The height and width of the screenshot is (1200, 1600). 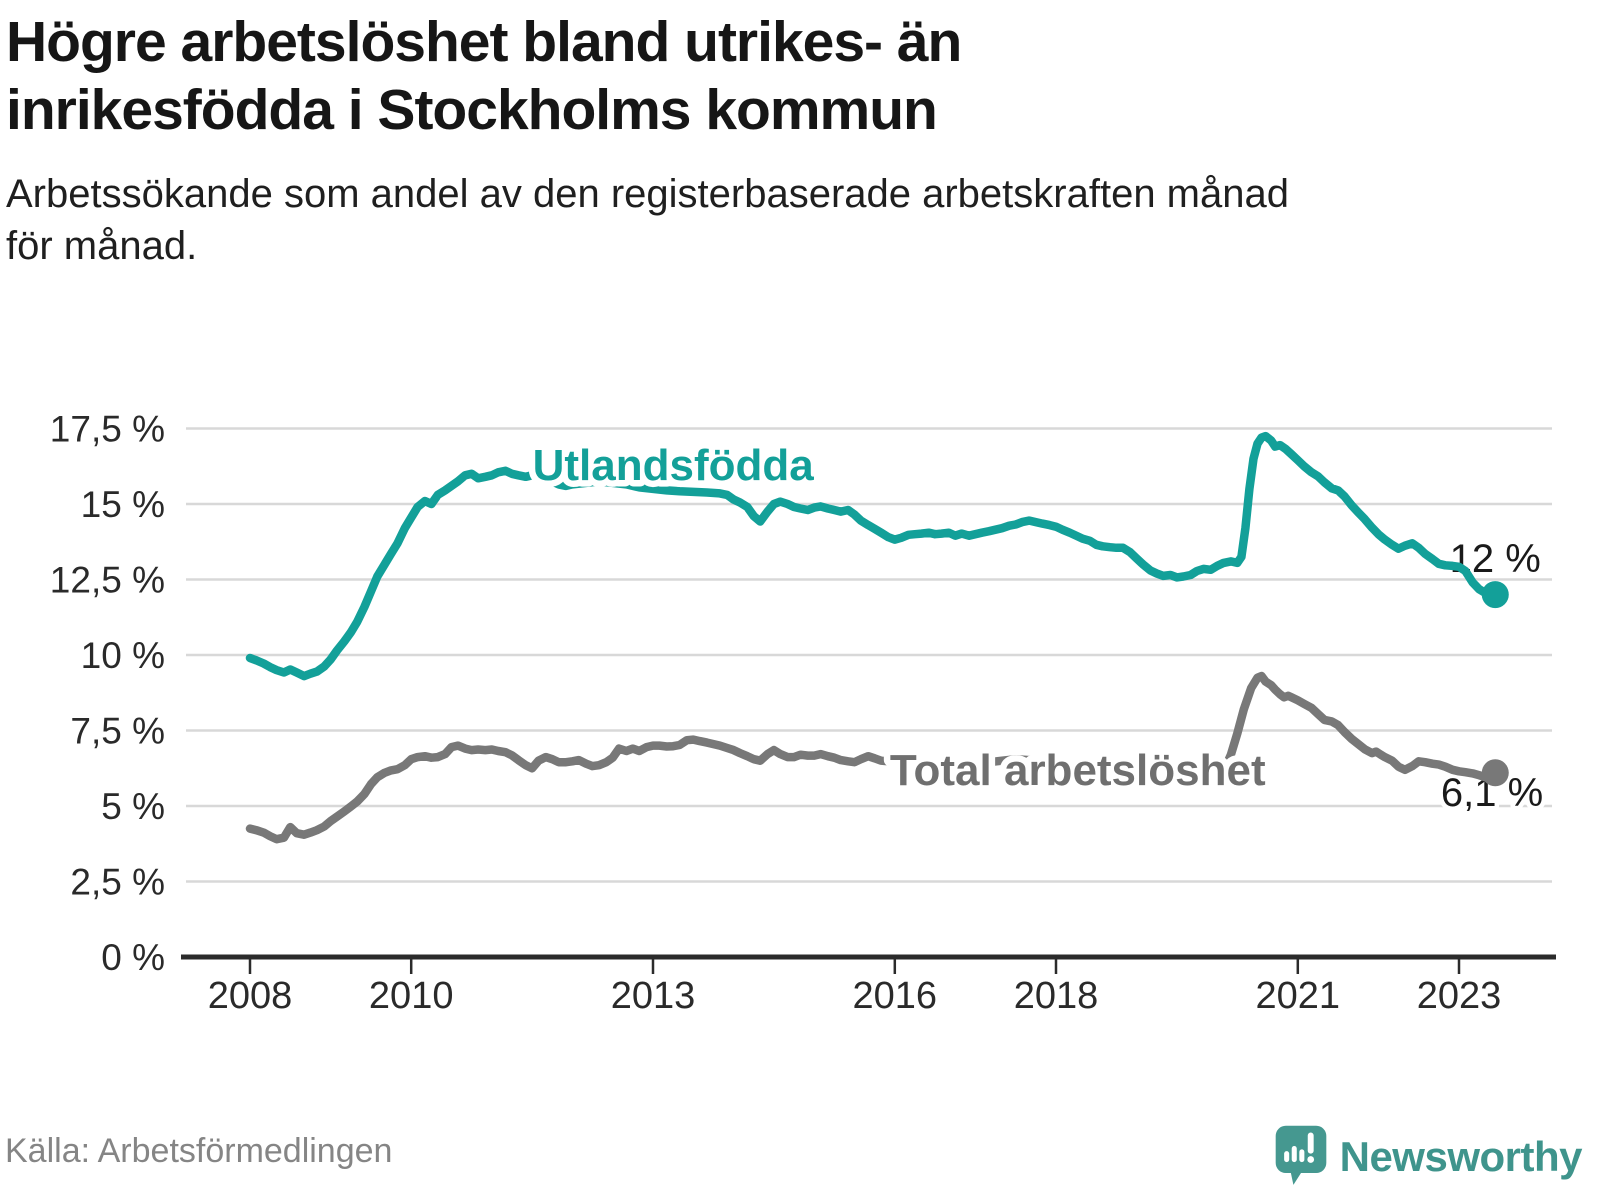 What do you see at coordinates (1459, 996) in the screenshot?
I see `x-axis-tick-label: 2023` at bounding box center [1459, 996].